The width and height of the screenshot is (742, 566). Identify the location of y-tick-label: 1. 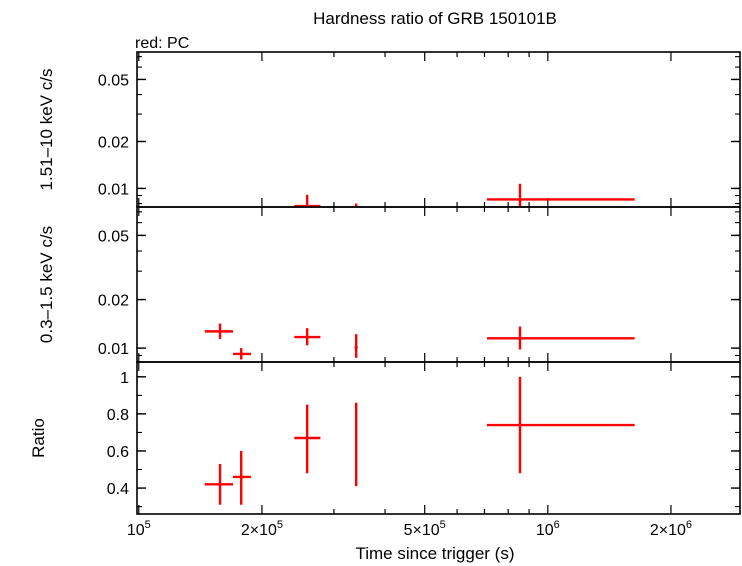
(124, 378).